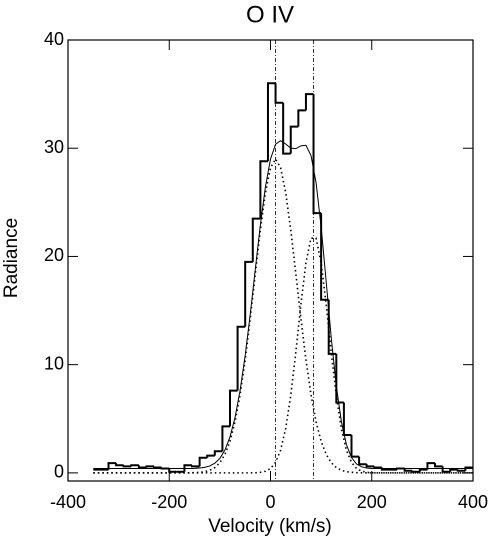 This screenshot has width=491, height=542. Describe the element at coordinates (59, 472) in the screenshot. I see `y-tick-label: 0` at that location.